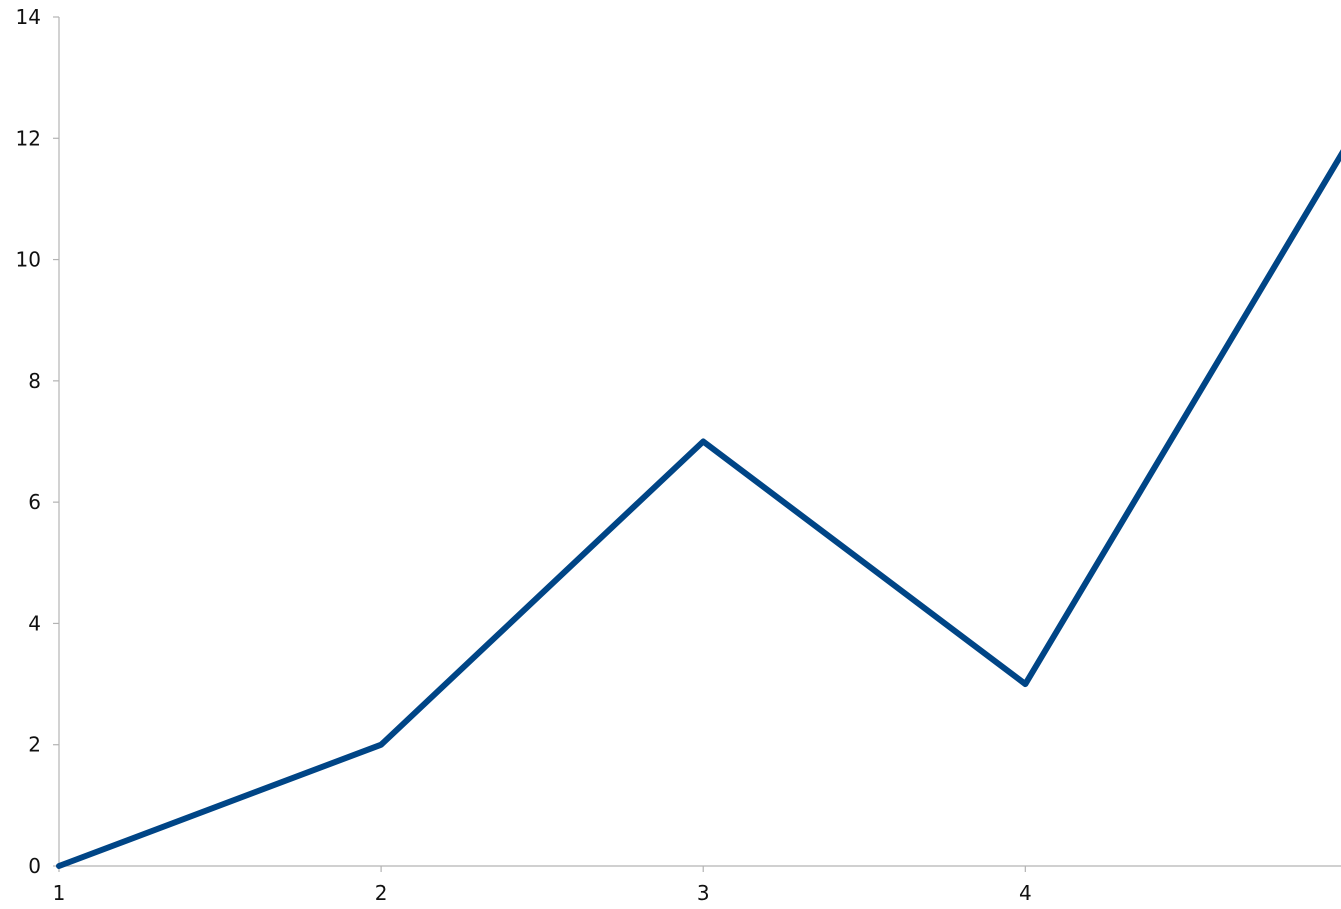 The image size is (1341, 909). I want to click on x-tick-label: 1, so click(59, 893).